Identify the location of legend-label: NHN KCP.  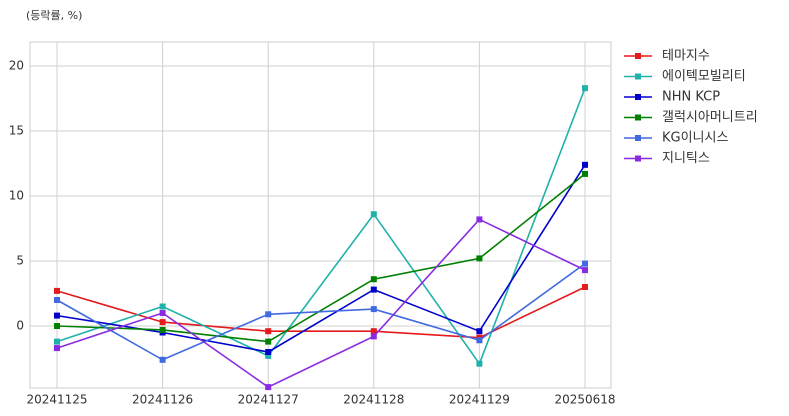
(691, 97).